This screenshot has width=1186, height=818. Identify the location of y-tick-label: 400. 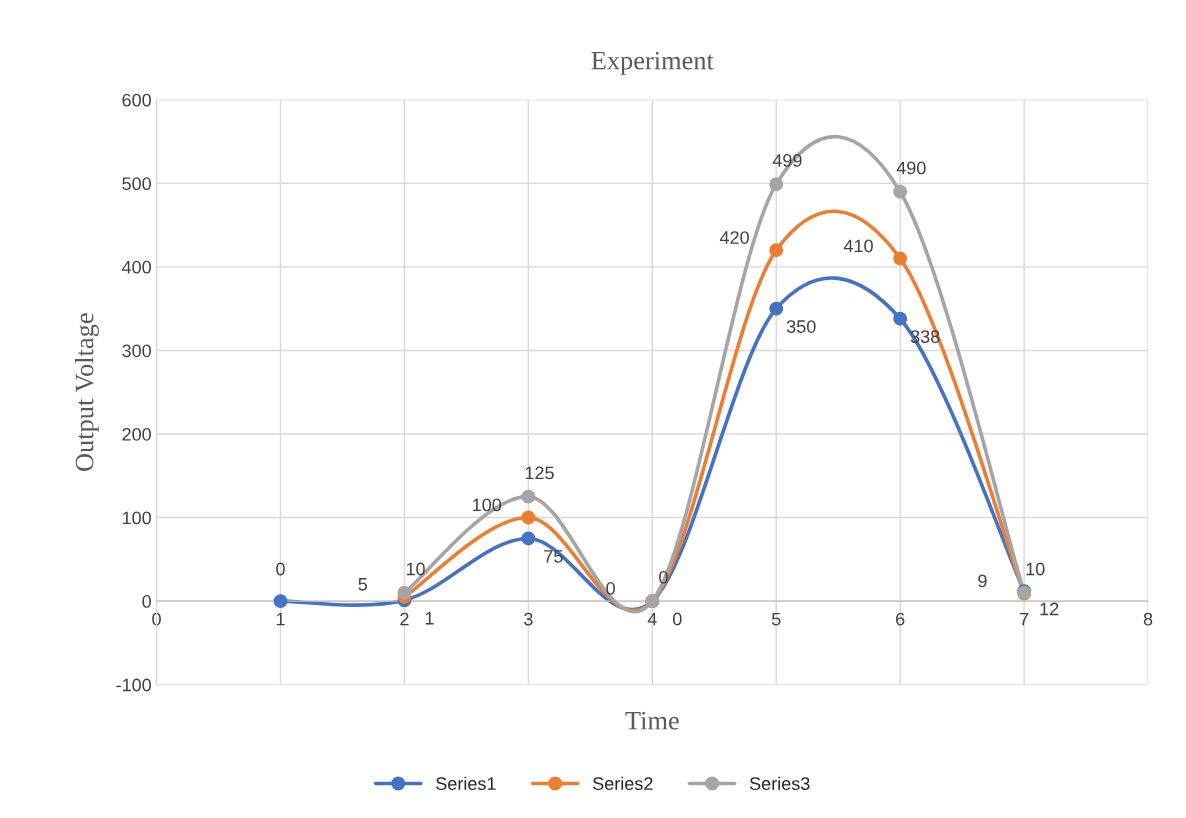
(136, 267).